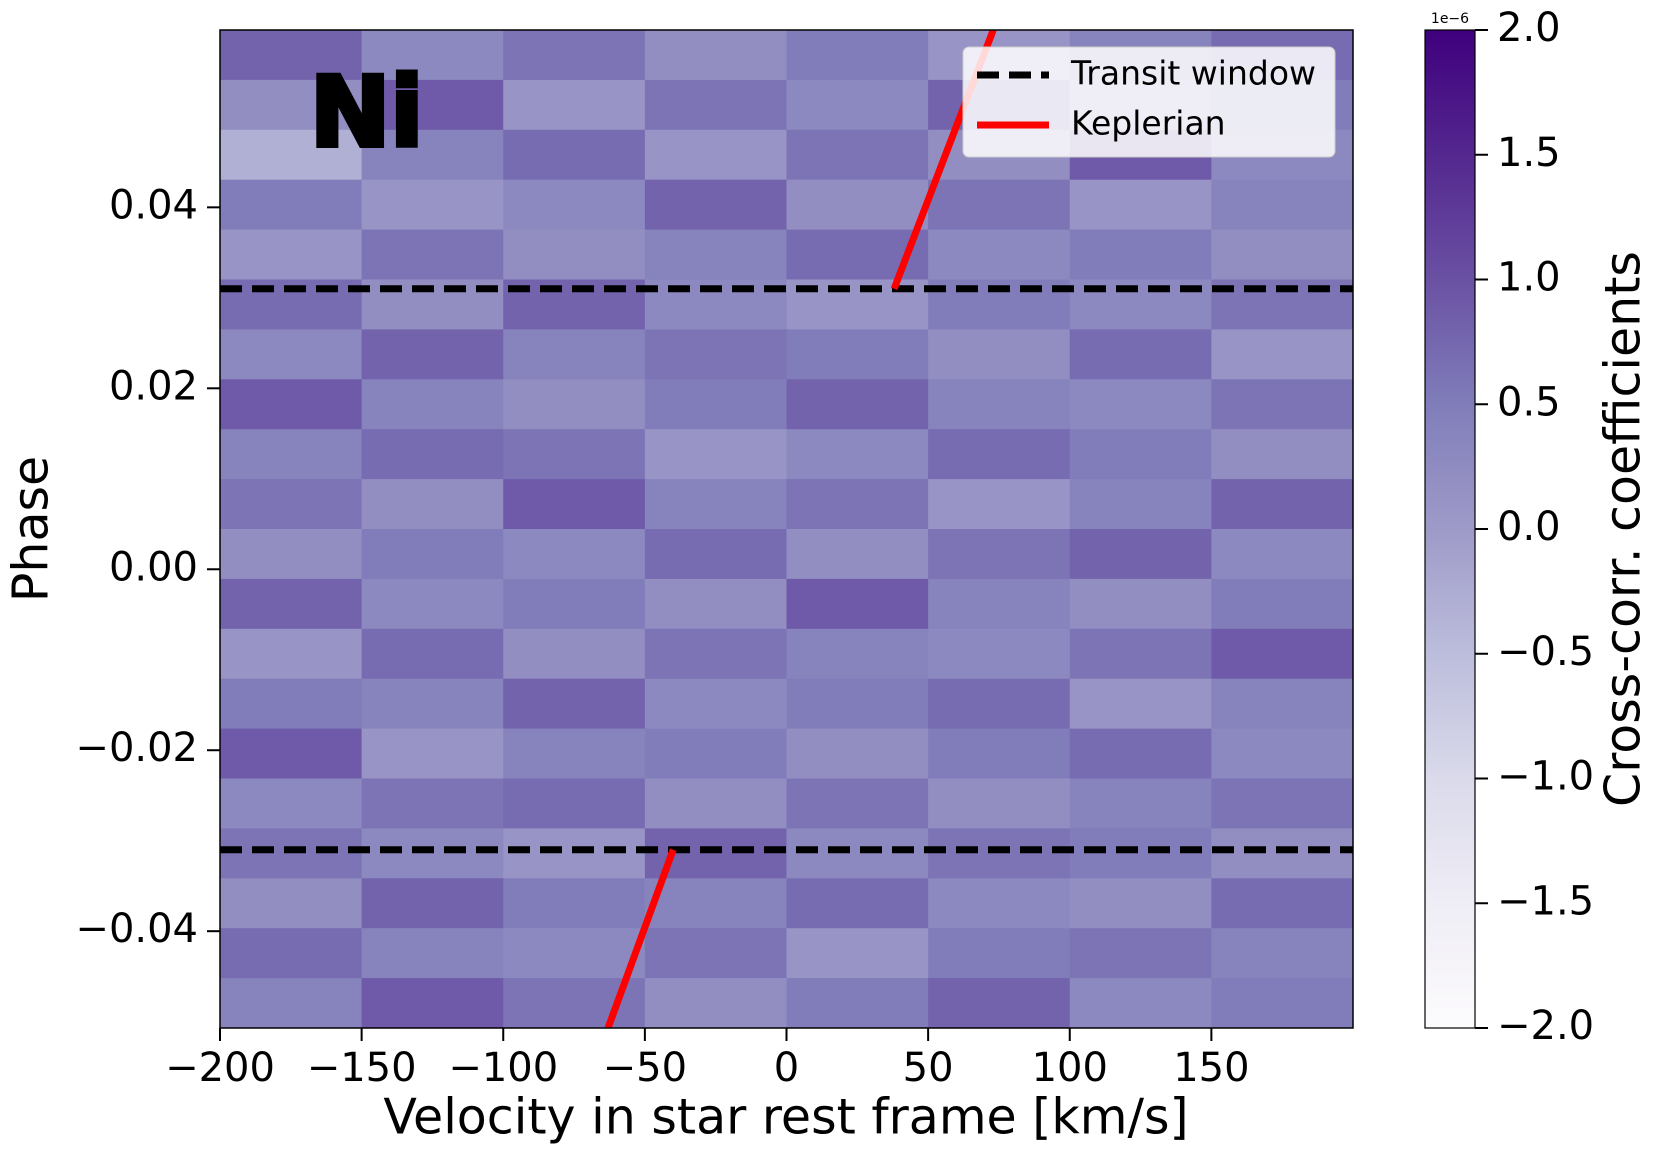  Describe the element at coordinates (1149, 102) in the screenshot. I see `legend-box` at that location.